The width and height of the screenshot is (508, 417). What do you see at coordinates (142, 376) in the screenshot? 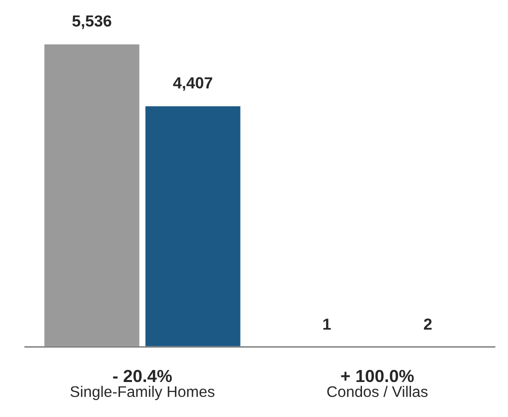
I see `text: - 20.4%` at bounding box center [142, 376].